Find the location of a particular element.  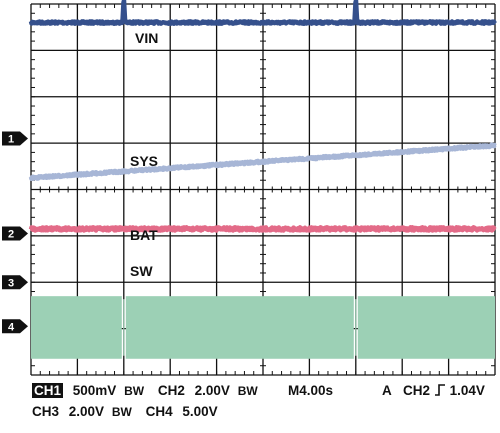

channel-marker-2: 2 is located at coordinates (15, 233).